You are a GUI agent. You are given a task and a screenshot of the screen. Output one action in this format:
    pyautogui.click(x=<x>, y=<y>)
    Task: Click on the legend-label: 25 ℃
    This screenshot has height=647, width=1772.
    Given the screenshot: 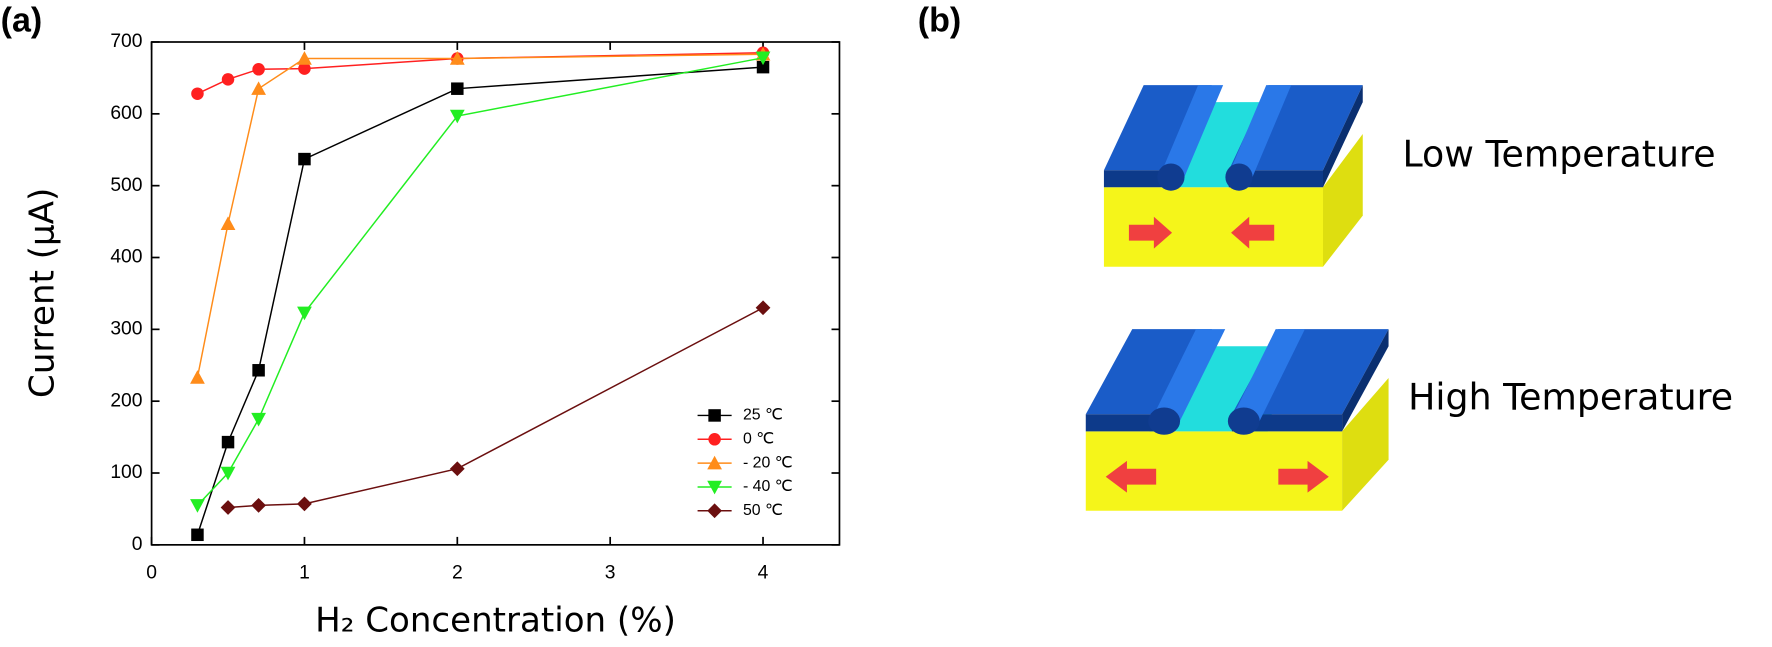 What is the action you would take?
    pyautogui.click(x=763, y=415)
    